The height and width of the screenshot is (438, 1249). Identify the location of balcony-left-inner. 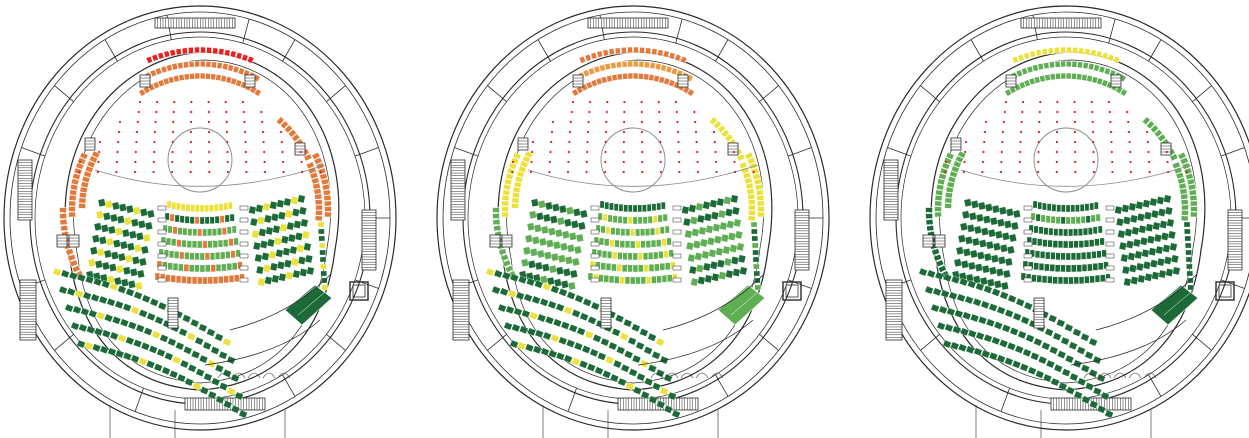
(955, 169).